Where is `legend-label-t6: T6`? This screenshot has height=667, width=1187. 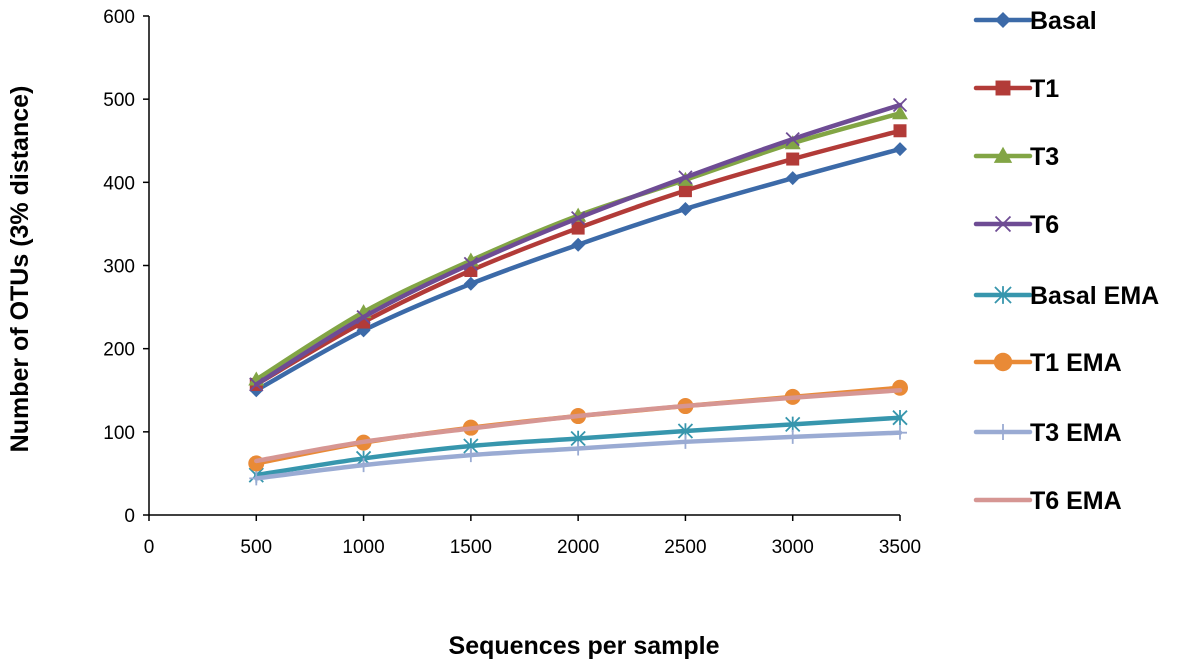 legend-label-t6: T6 is located at coordinates (1044, 225).